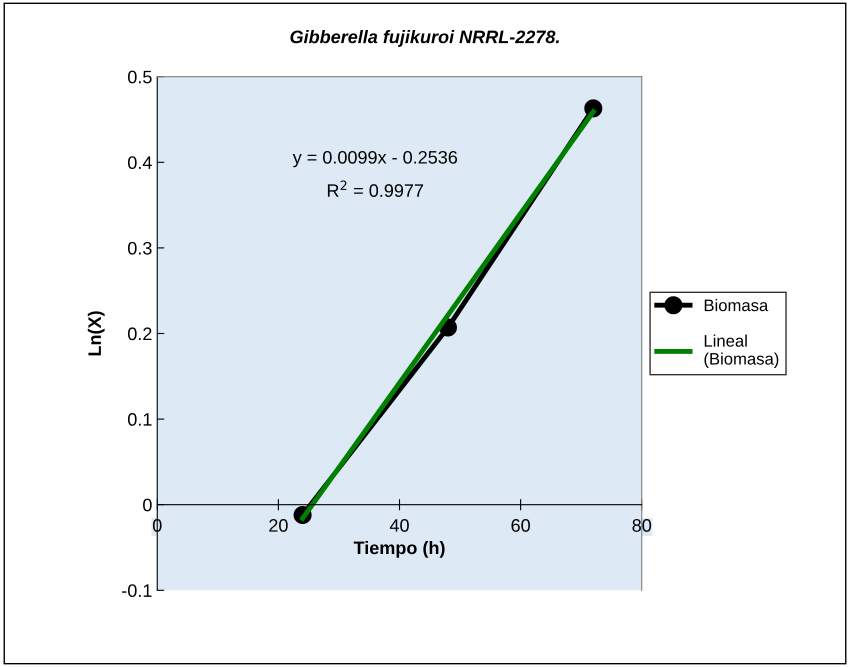 The height and width of the screenshot is (667, 850). Describe the element at coordinates (424, 38) in the screenshot. I see `chart-title: Gibberella fujikuroi NRRL-2278.` at that location.